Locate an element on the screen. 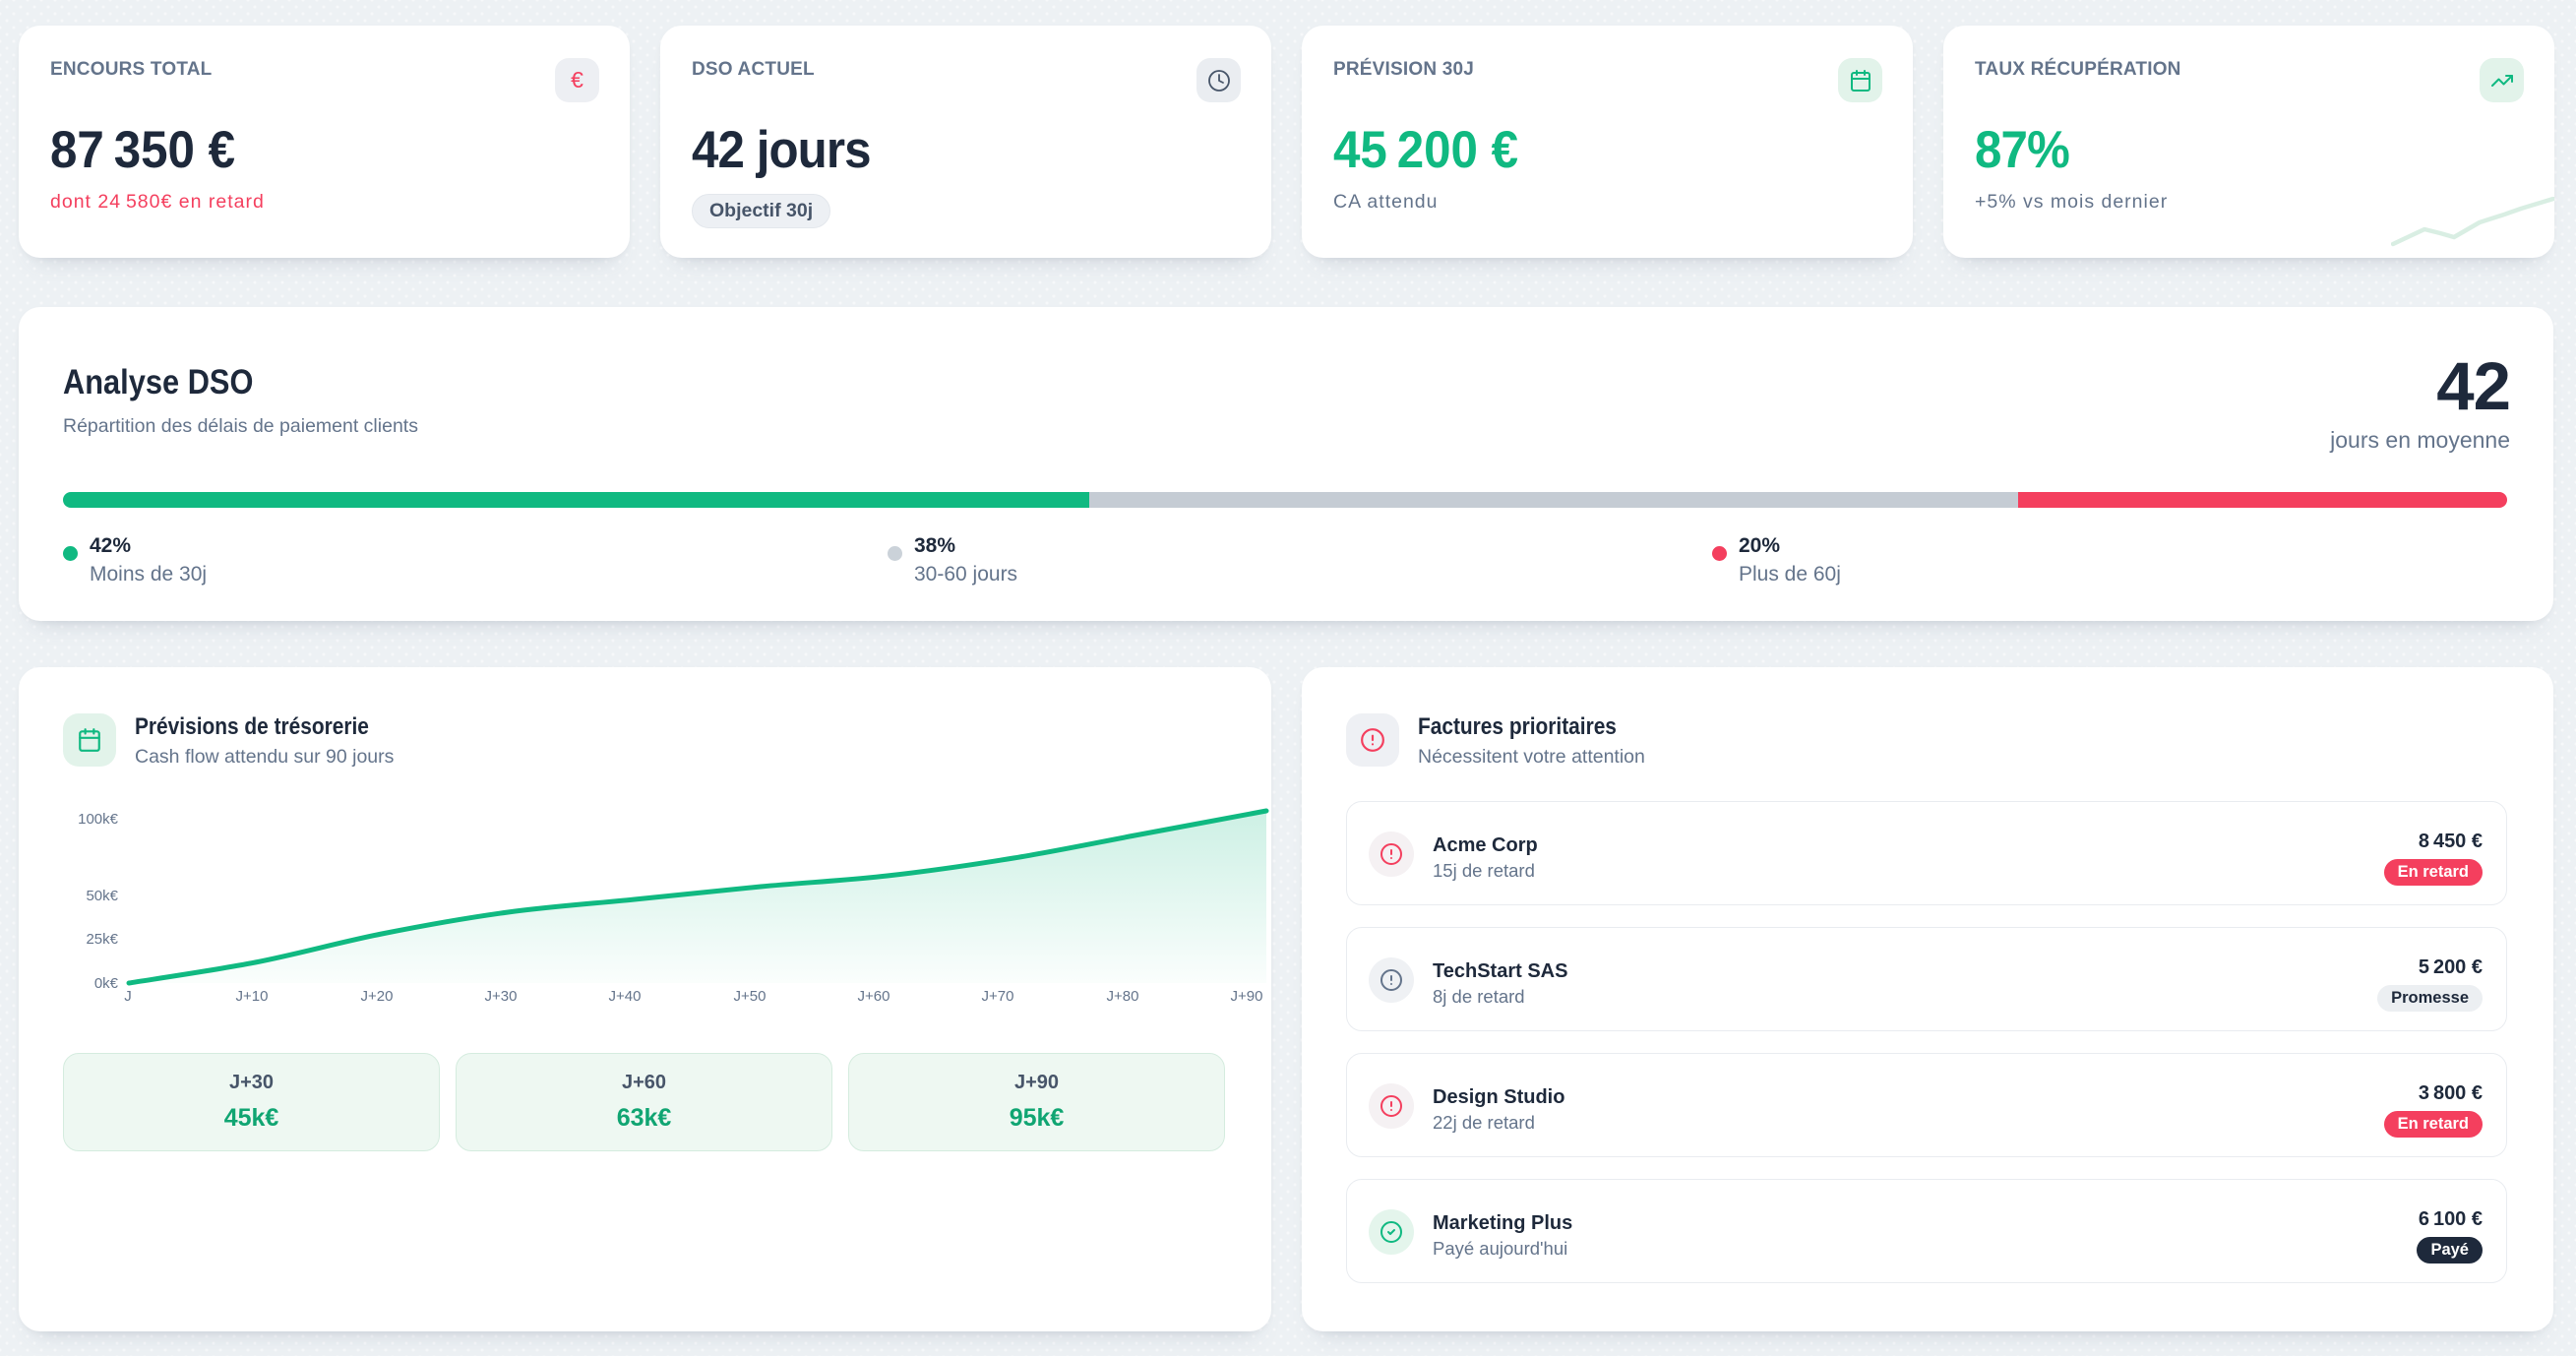 The image size is (2576, 1356). svg-text: J+50 is located at coordinates (750, 997).